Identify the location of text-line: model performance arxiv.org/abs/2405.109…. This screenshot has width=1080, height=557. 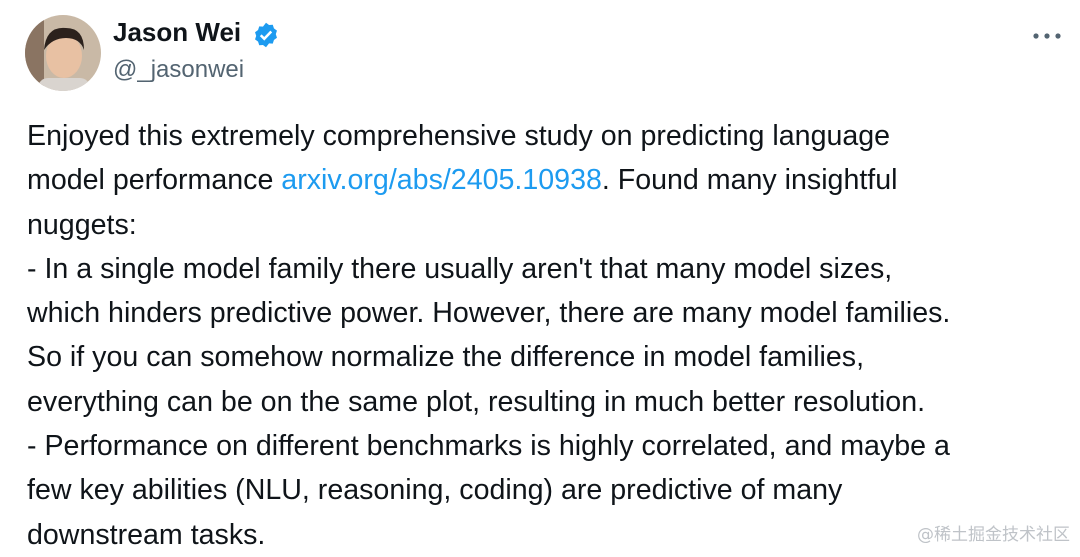
(488, 180).